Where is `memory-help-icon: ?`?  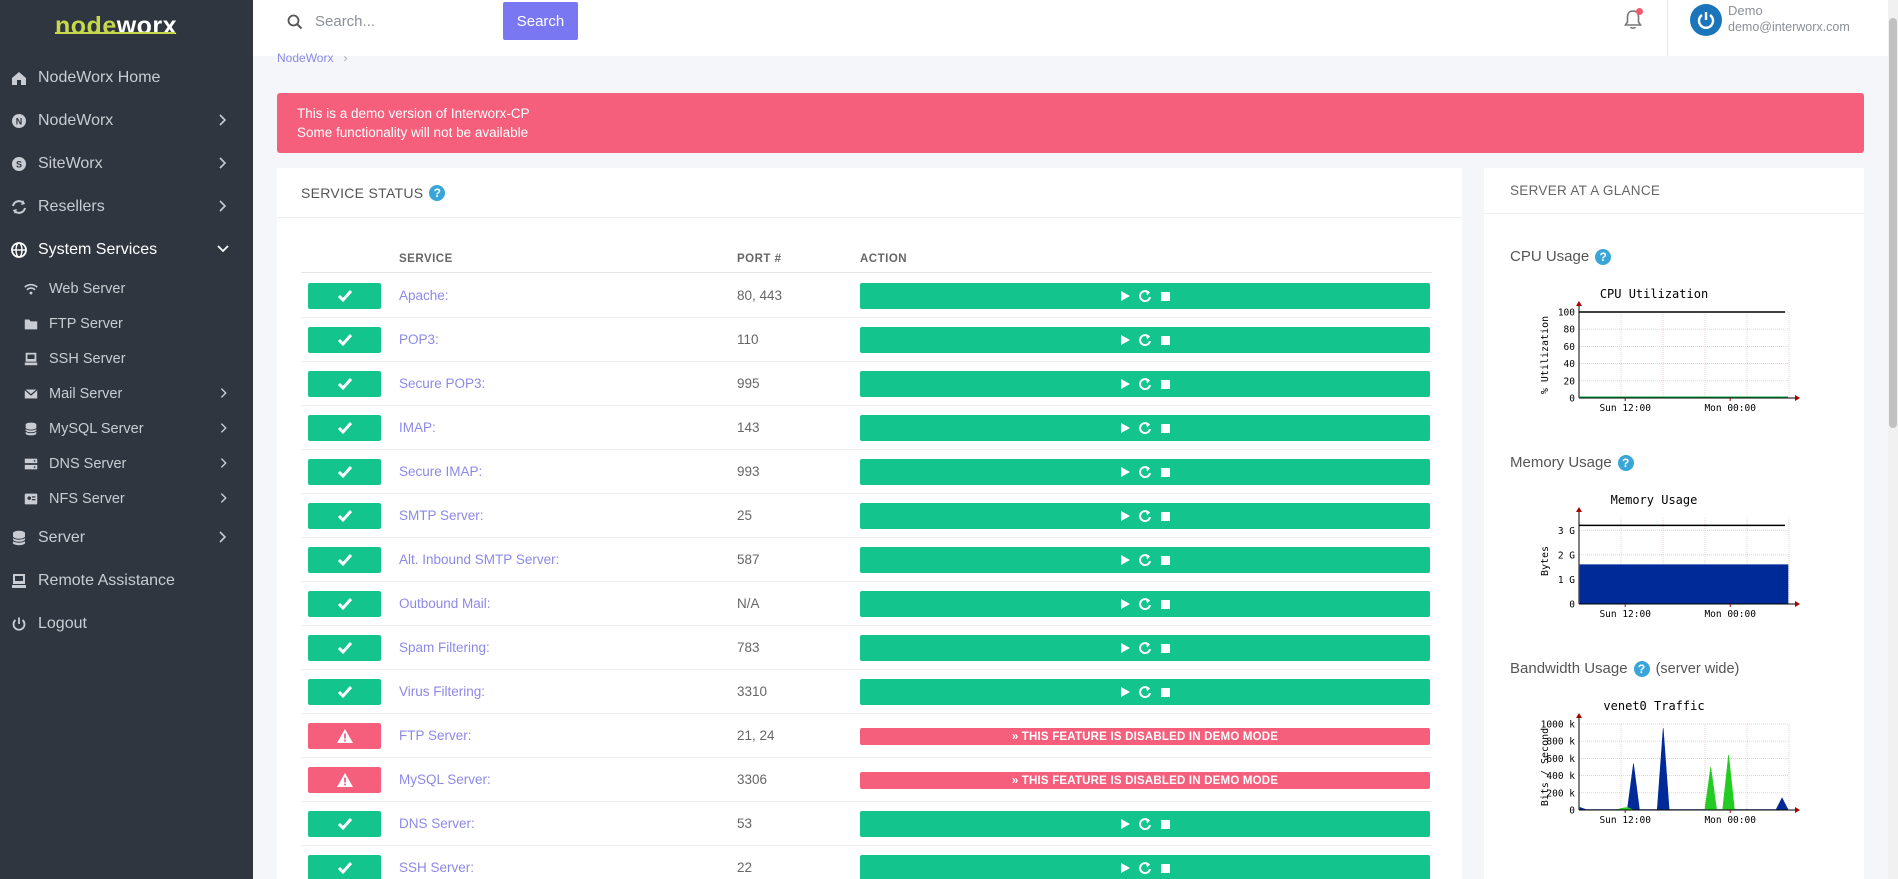 memory-help-icon: ? is located at coordinates (1625, 462).